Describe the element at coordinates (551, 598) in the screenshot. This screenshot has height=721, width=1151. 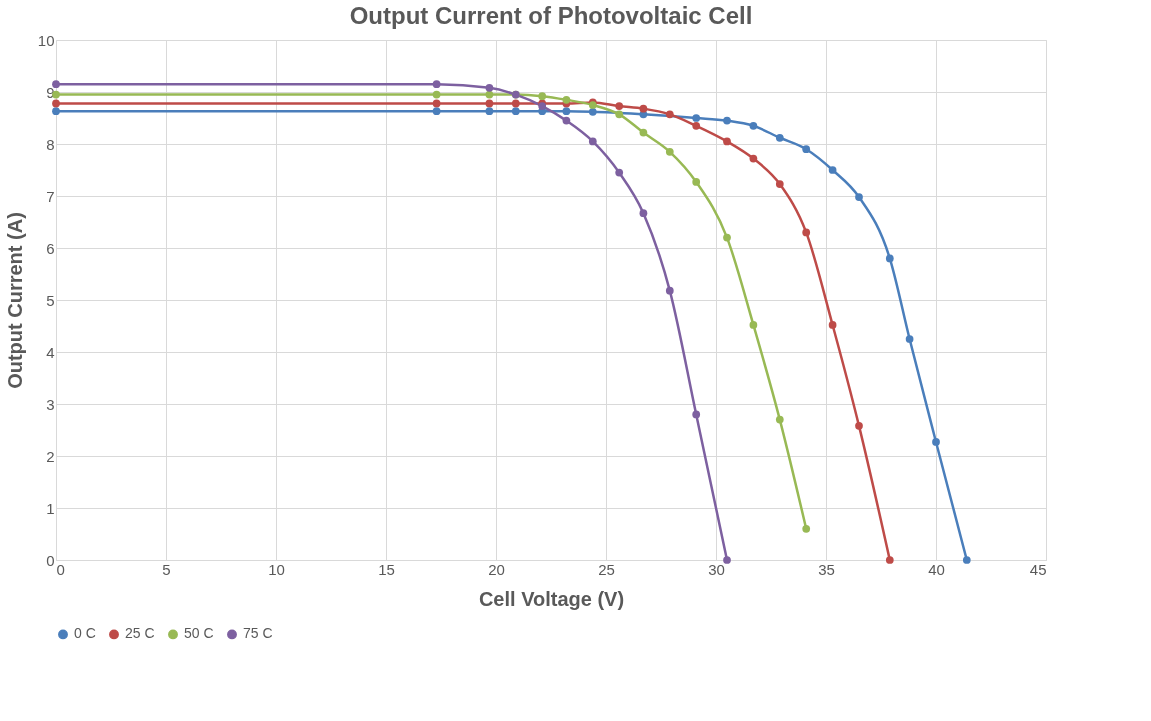
I see `x-axis-title: Cell Voltage (V)` at that location.